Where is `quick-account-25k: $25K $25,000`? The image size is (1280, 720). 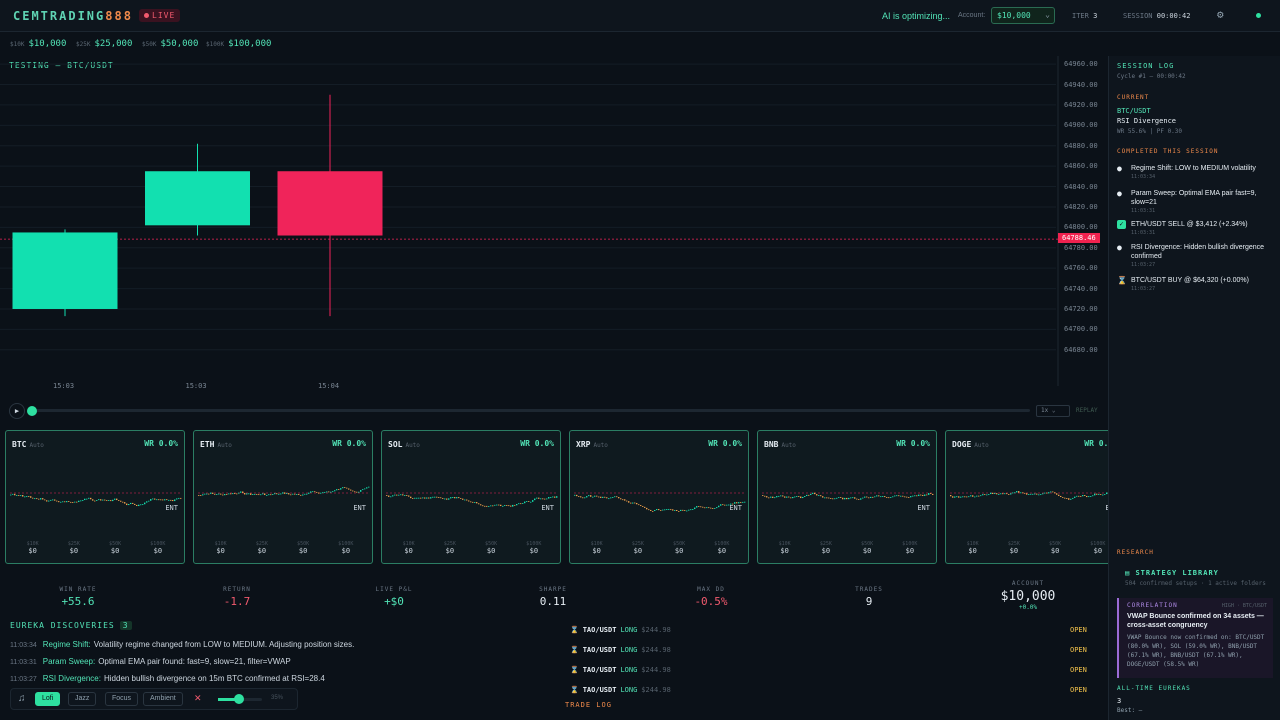
quick-account-25k: $25K $25,000 is located at coordinates (104, 44).